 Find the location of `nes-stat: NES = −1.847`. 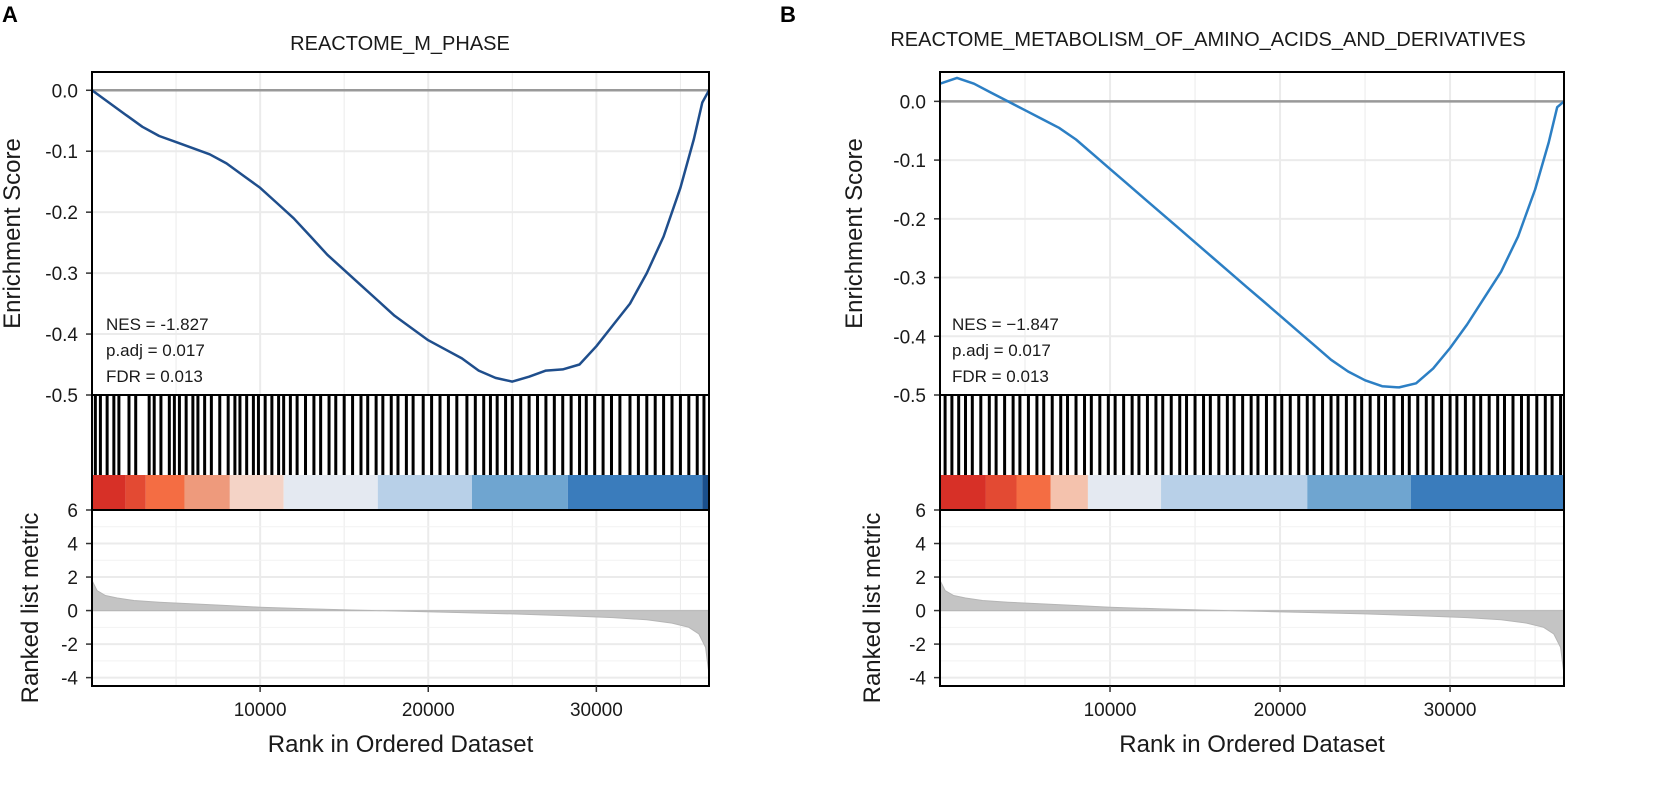

nes-stat: NES = −1.847 is located at coordinates (1005, 324).